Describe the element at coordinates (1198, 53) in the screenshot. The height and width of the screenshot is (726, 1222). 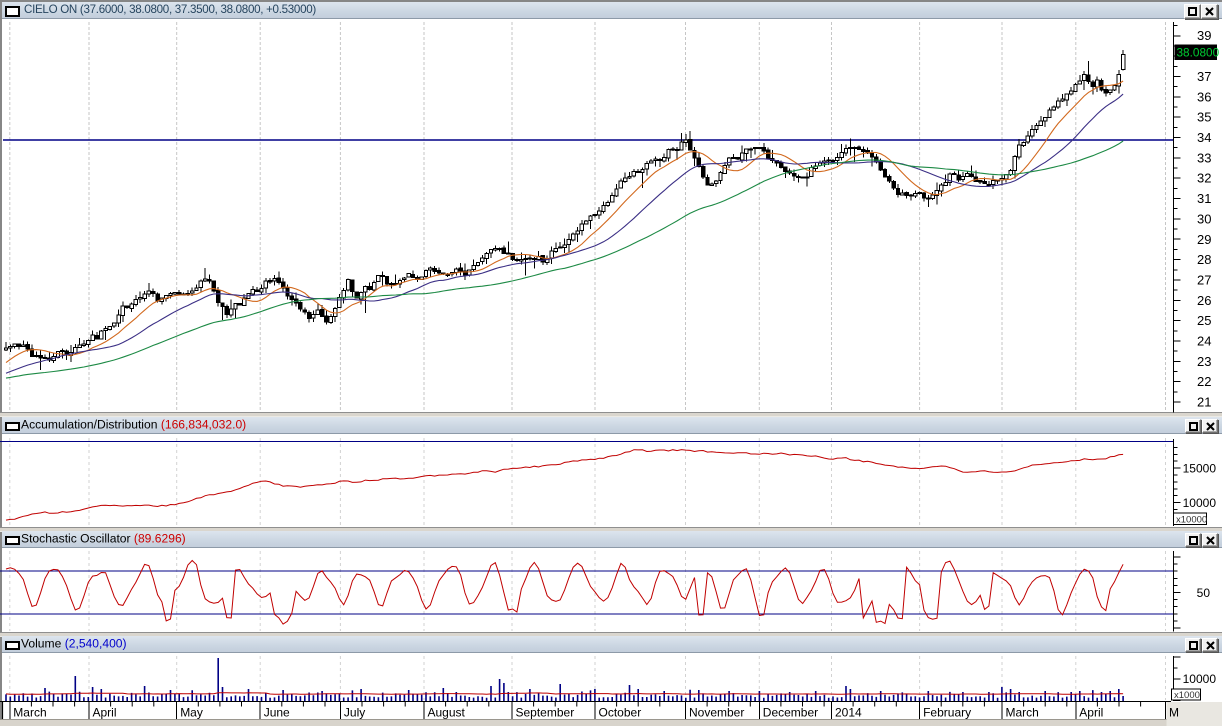
I see `svg-text: 38.0800` at that location.